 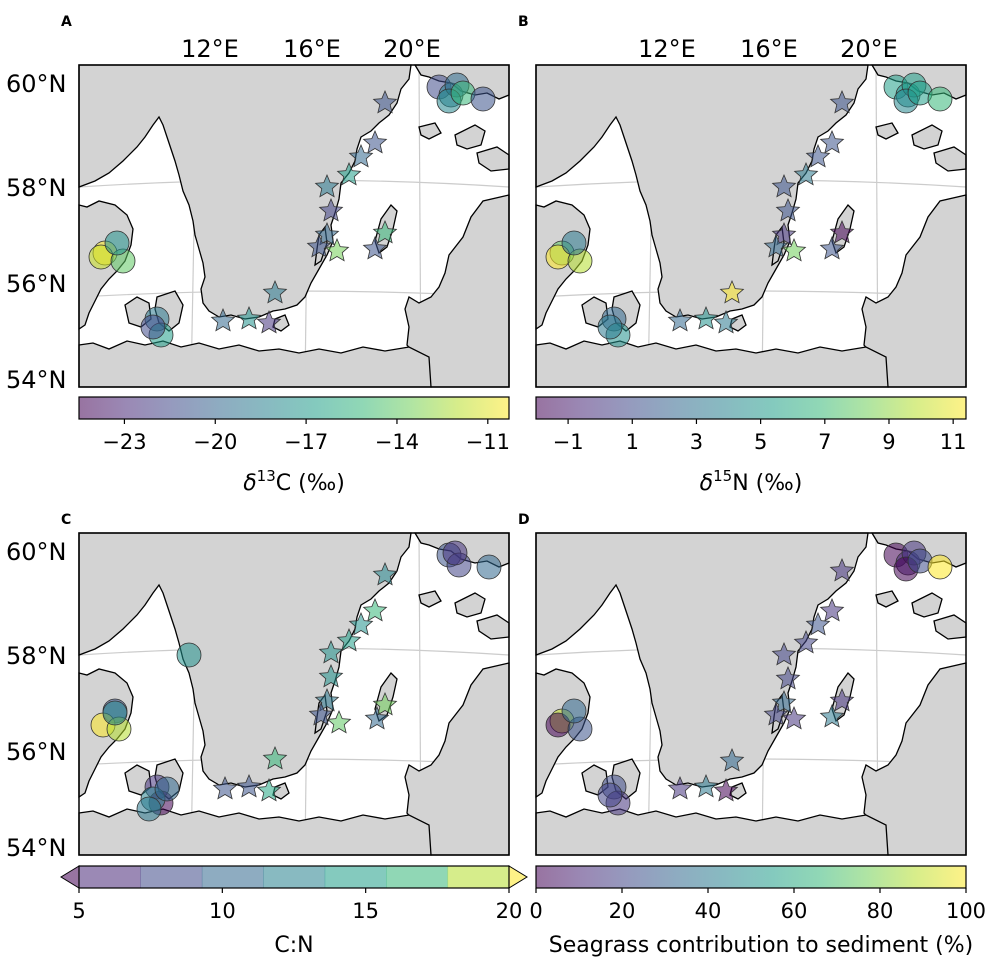 What do you see at coordinates (632, 442) in the screenshot?
I see `colorbar-tick-label: 1` at bounding box center [632, 442].